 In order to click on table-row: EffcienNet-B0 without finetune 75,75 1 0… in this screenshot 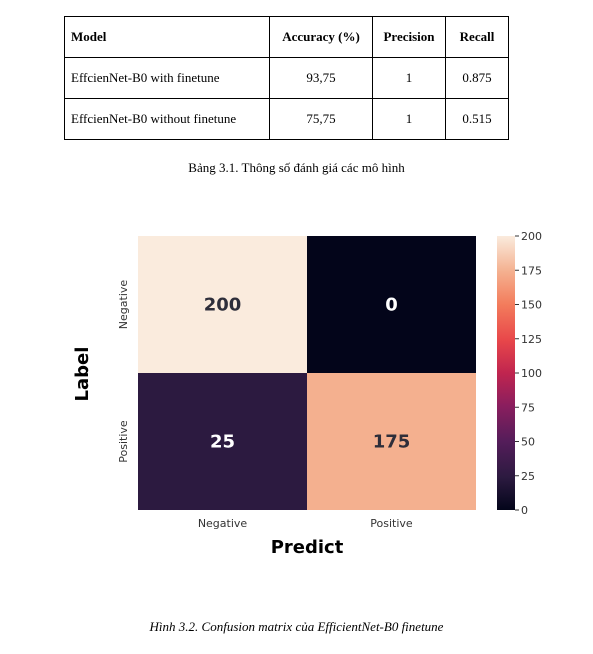, I will do `click(286, 119)`.